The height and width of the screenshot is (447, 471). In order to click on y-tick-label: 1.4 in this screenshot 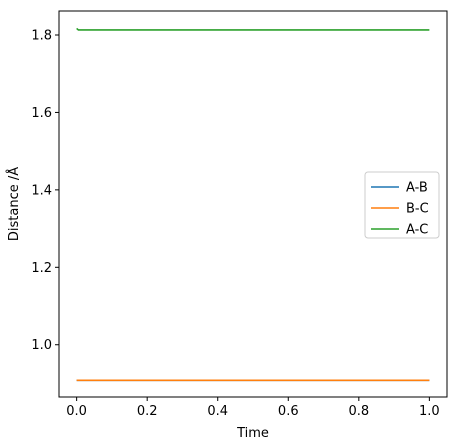, I will do `click(41, 190)`.